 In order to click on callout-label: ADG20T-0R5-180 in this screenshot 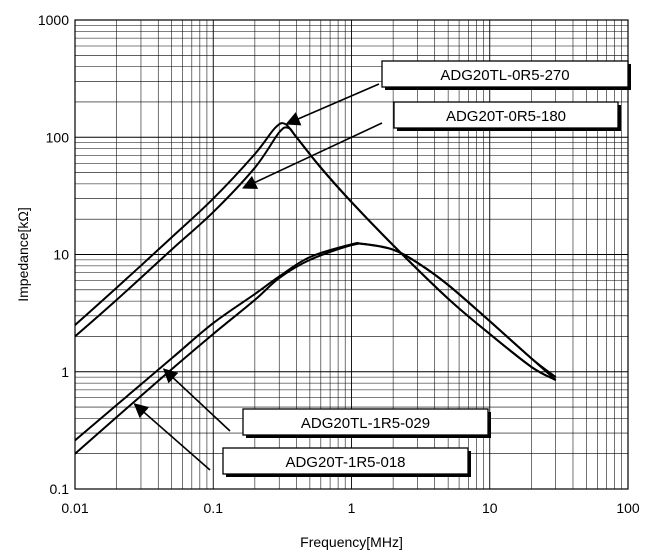, I will do `click(506, 116)`.